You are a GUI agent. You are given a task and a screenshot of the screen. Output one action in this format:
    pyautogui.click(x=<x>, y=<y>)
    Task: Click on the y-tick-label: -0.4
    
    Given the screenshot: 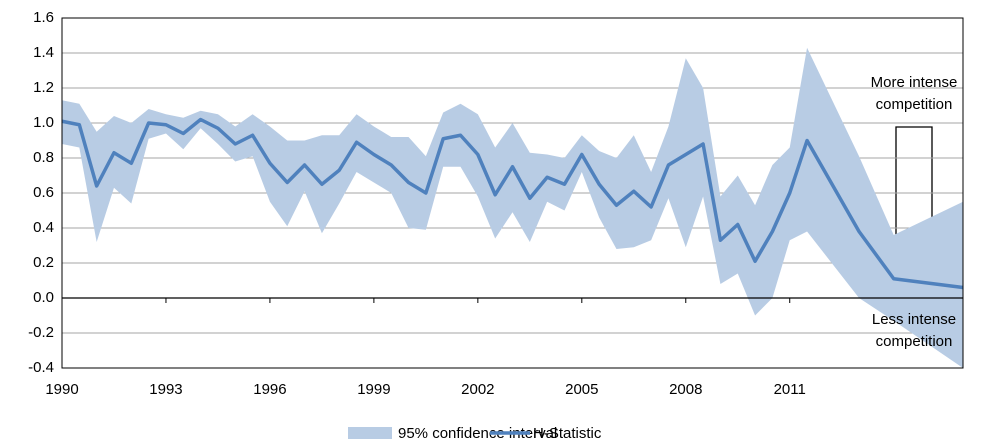 What is the action you would take?
    pyautogui.click(x=41, y=367)
    